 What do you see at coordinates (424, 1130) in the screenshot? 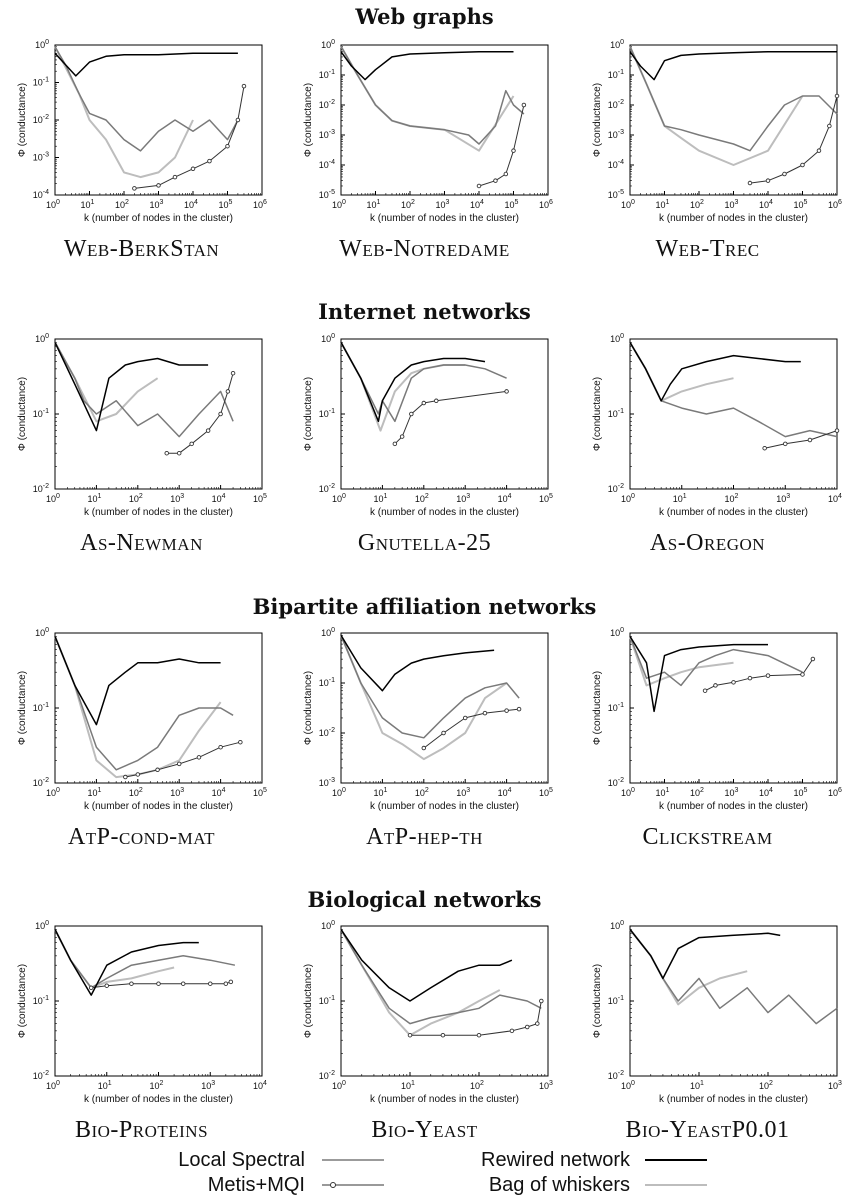
I see `panel-name-bio-yeast: Bio-Yeast` at bounding box center [424, 1130].